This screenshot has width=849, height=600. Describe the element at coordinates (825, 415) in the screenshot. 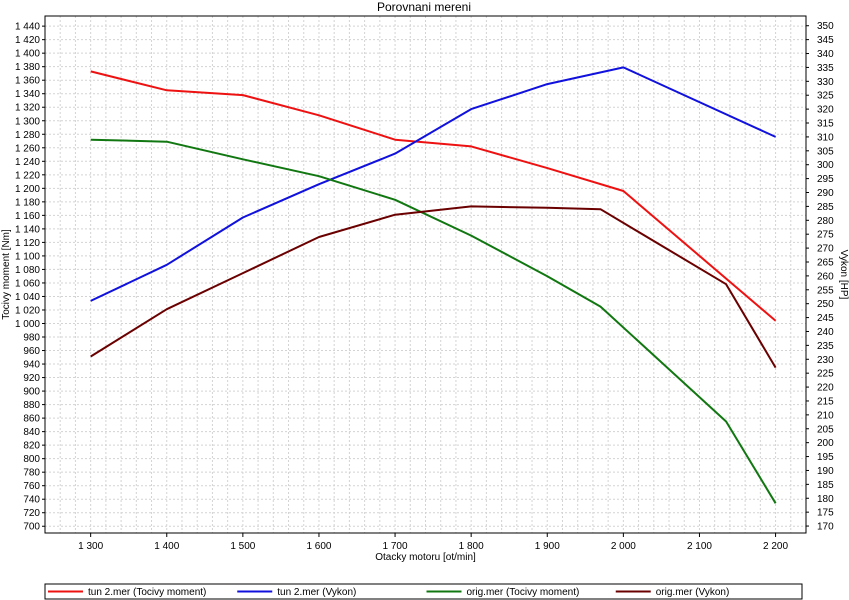

I see `y2-tick-label: 210` at that location.